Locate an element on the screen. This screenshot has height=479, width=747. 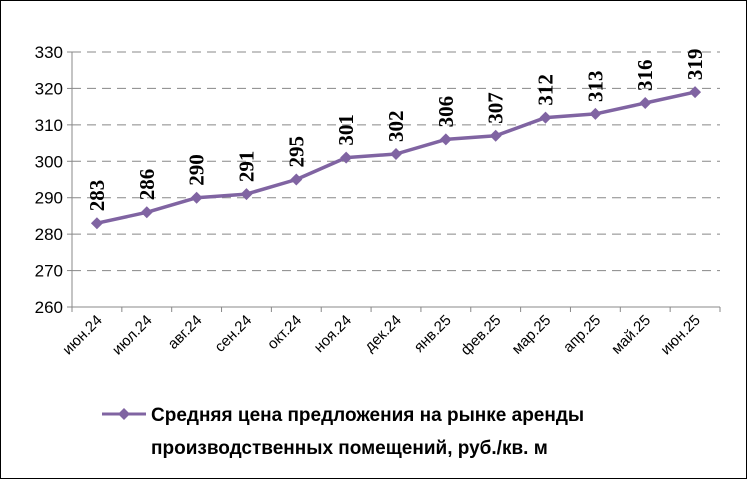
data-label: 290 is located at coordinates (197, 170).